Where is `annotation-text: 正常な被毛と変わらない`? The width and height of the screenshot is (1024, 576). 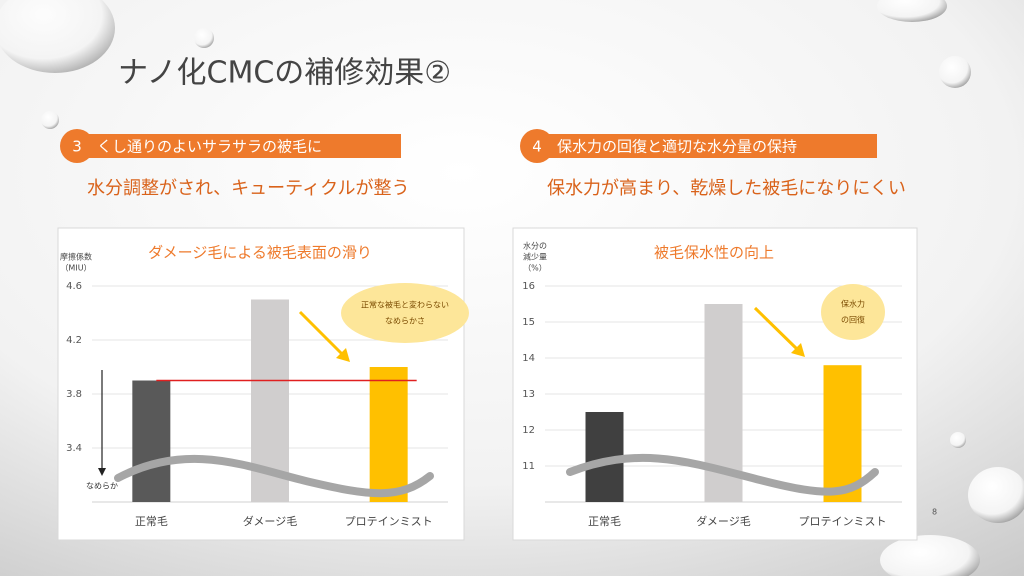
annotation-text: 正常な被毛と変わらない is located at coordinates (405, 305).